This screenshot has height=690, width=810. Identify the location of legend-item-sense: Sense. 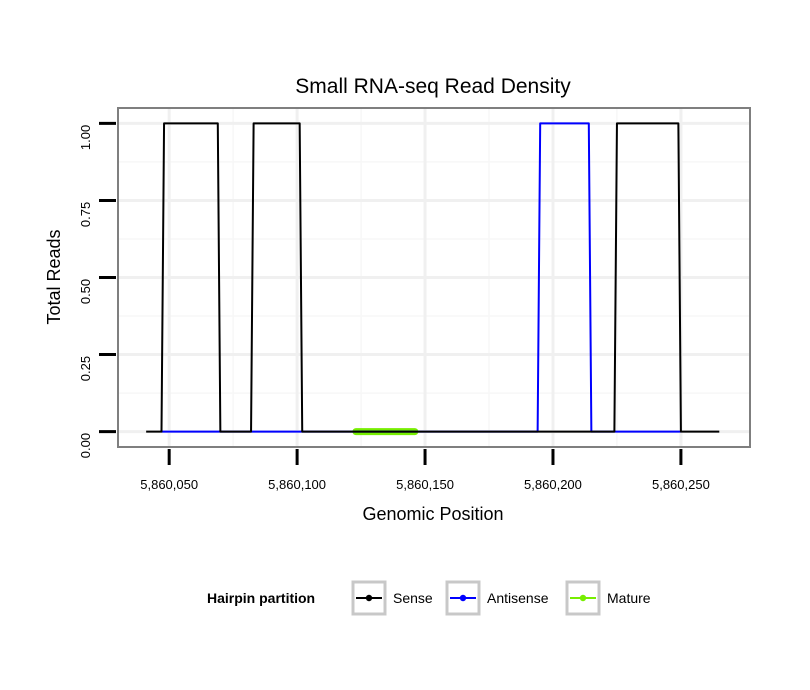
(392, 598).